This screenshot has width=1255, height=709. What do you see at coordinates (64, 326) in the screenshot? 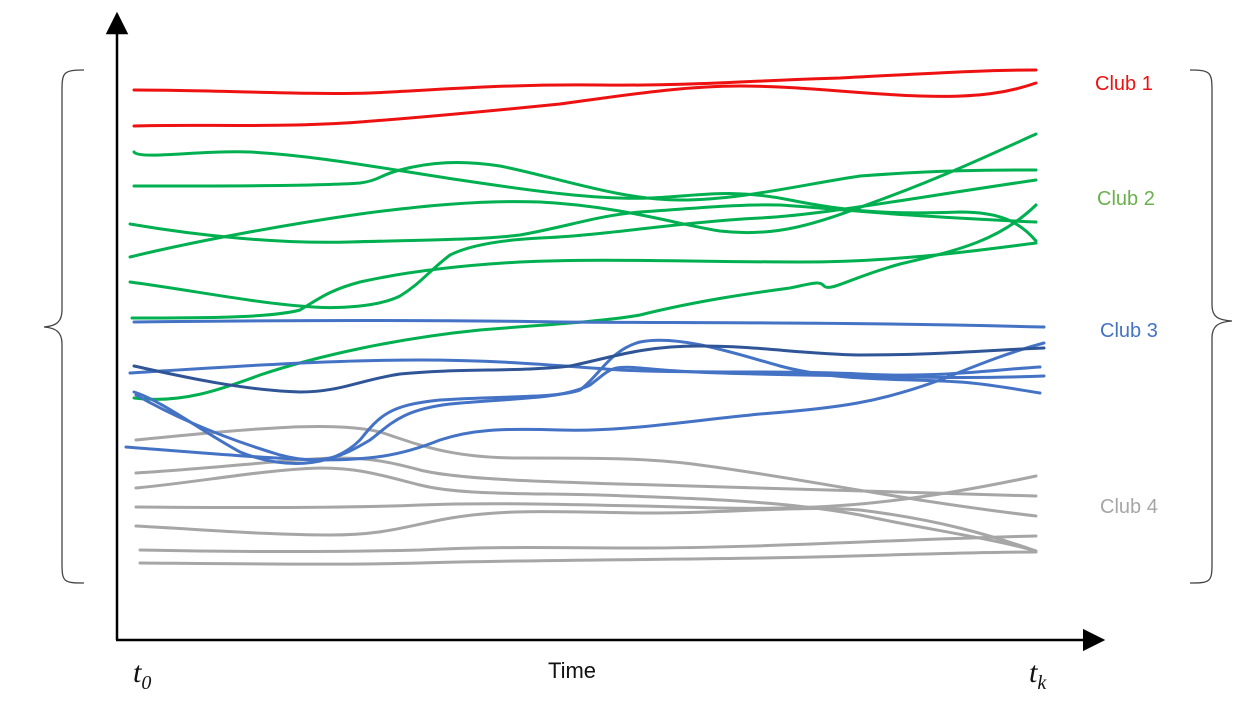
I see `left-brace` at bounding box center [64, 326].